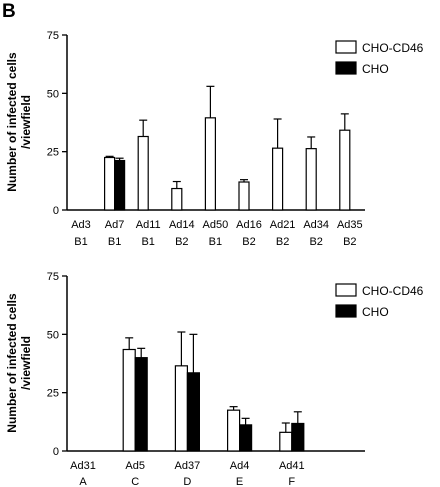  What do you see at coordinates (291, 481) in the screenshot?
I see `subcategory-label: F` at bounding box center [291, 481].